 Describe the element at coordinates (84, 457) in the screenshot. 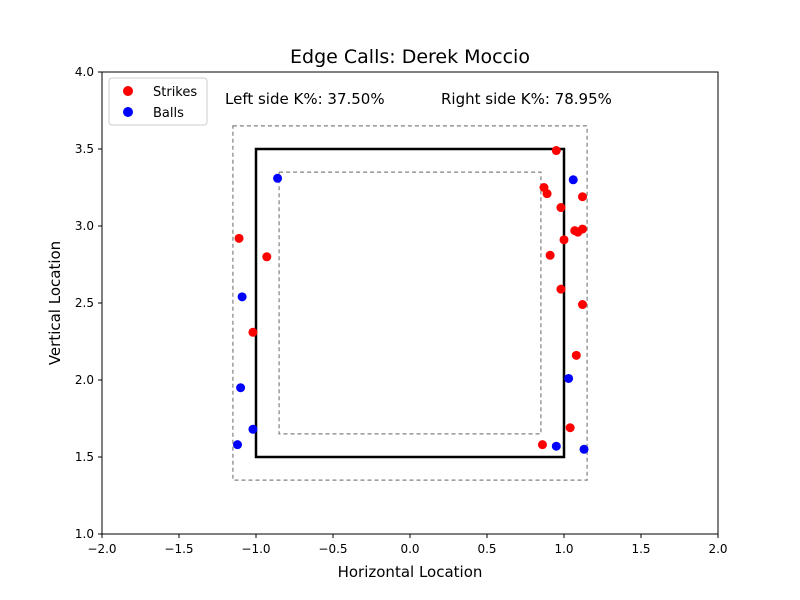

I see `y-tick-label: 1.5` at that location.